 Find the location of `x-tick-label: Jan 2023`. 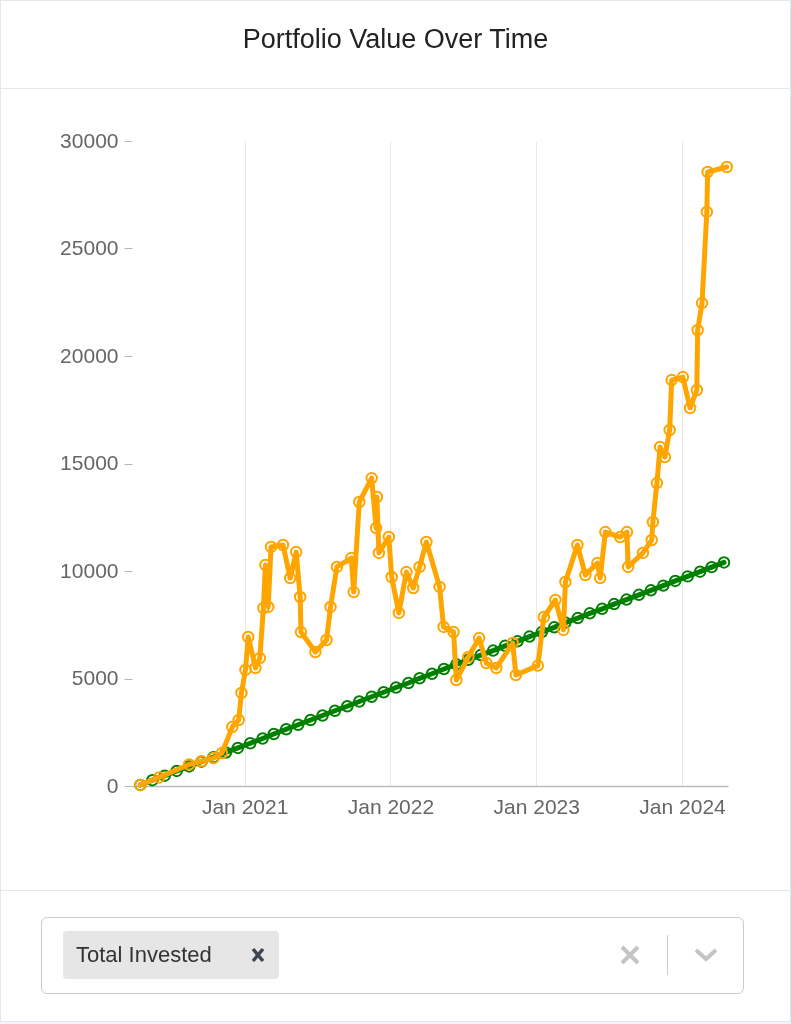

x-tick-label: Jan 2023 is located at coordinates (536, 806).